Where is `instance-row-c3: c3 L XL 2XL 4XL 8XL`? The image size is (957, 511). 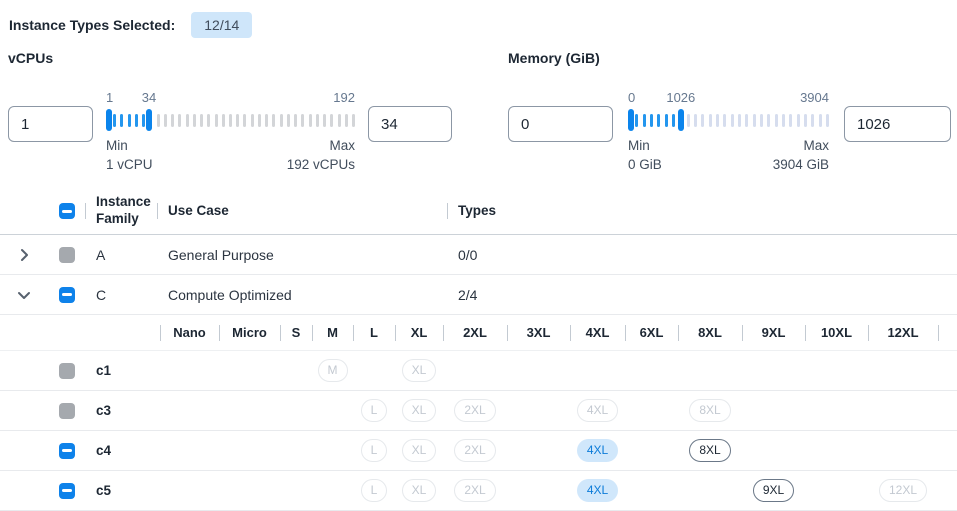 instance-row-c3: c3 L XL 2XL 4XL 8XL is located at coordinates (478, 411).